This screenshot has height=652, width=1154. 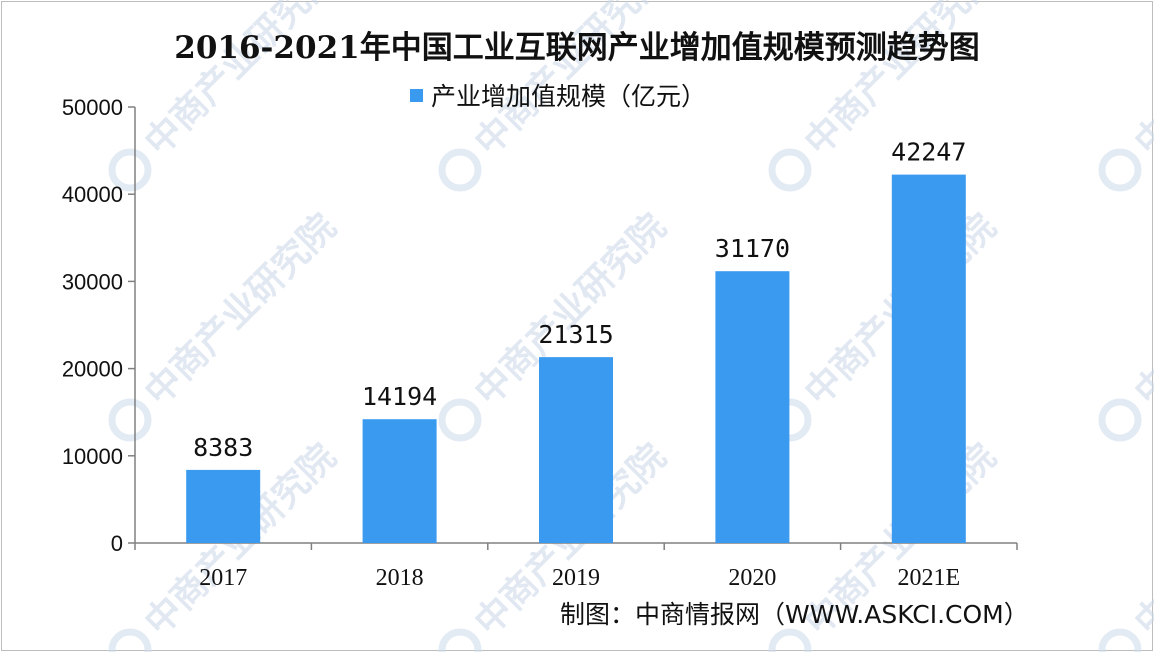 I want to click on legend: 产业增加值规模（亿元）, so click(x=558, y=95).